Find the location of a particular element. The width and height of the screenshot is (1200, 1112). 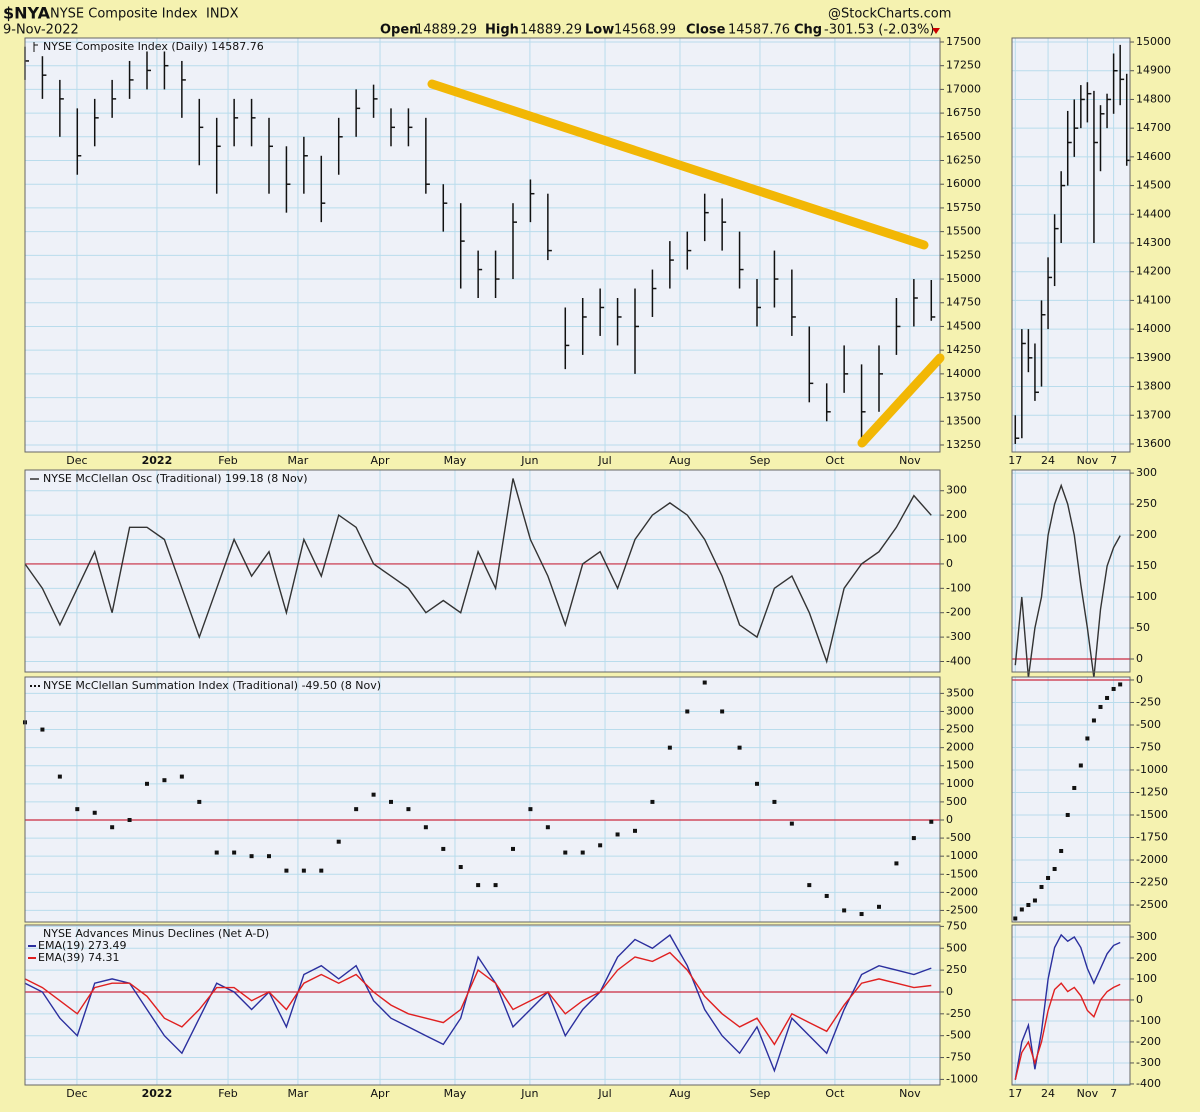

y-tick-label: -200 is located at coordinates (958, 612).